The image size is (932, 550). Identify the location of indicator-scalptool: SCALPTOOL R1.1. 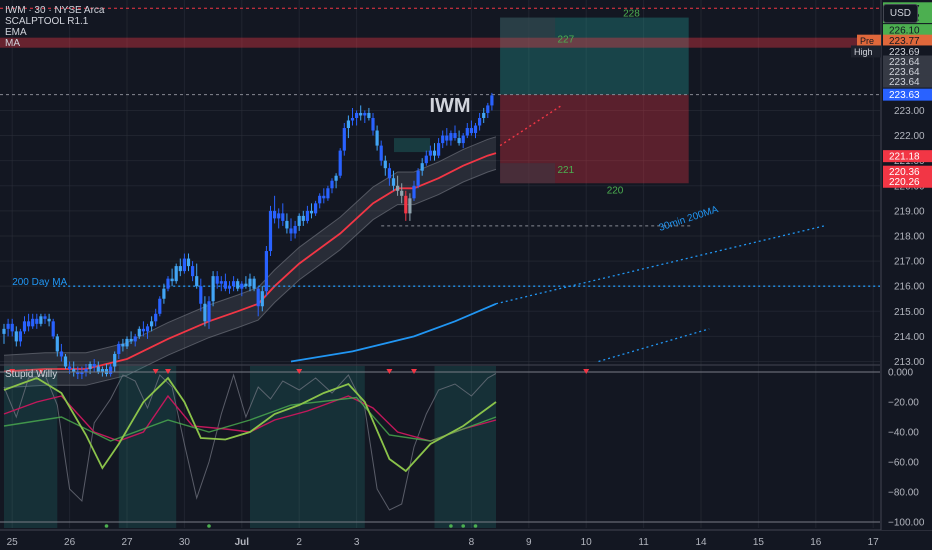
(47, 21).